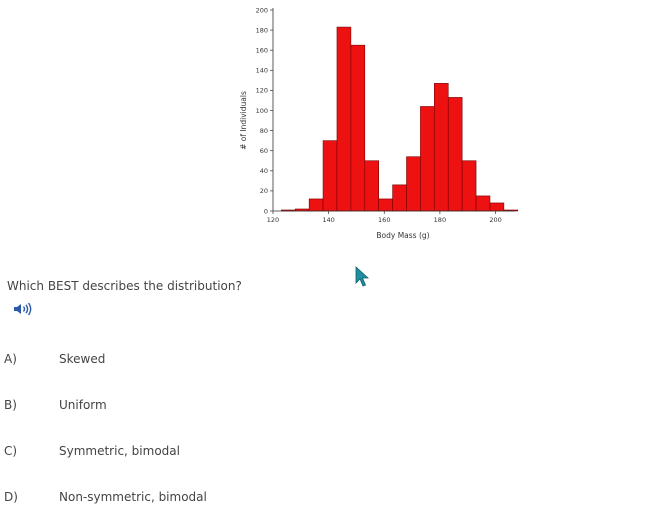 The width and height of the screenshot is (647, 521). What do you see at coordinates (262, 10) in the screenshot?
I see `y-tick-label: 200` at bounding box center [262, 10].